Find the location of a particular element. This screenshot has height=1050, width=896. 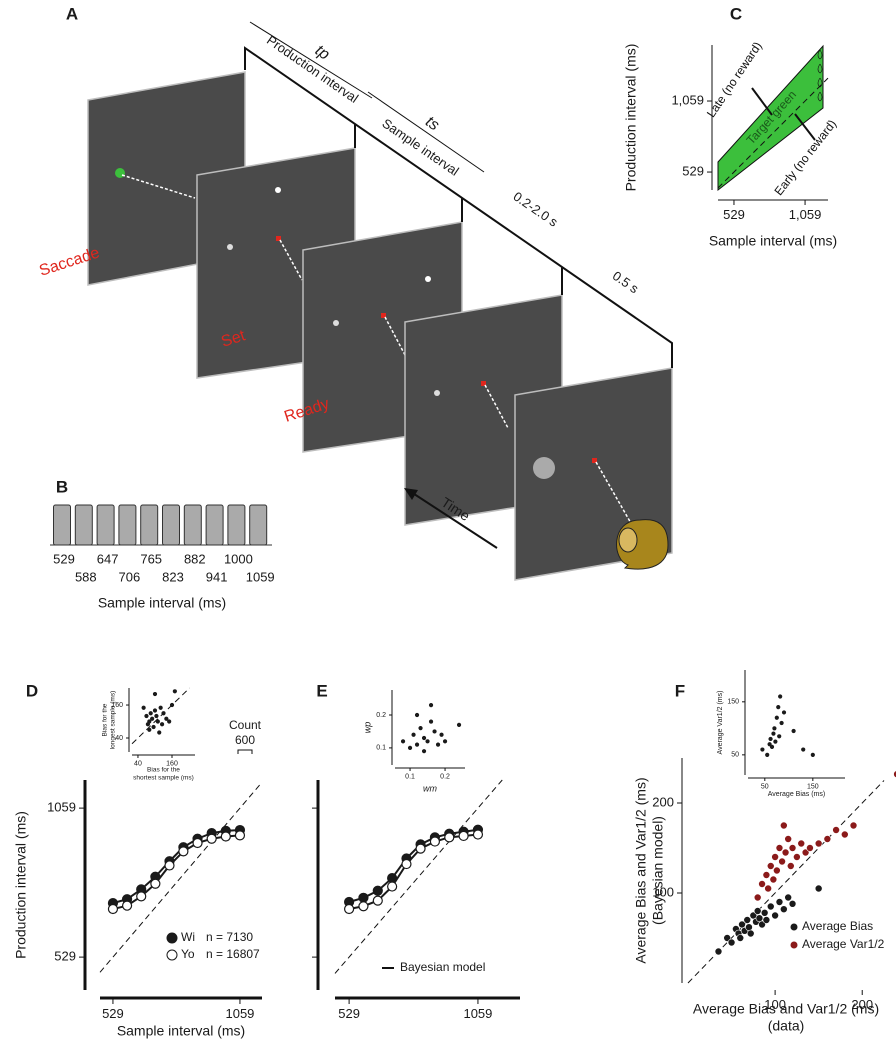

panel-c-shapes is located at coordinates (770, 118).